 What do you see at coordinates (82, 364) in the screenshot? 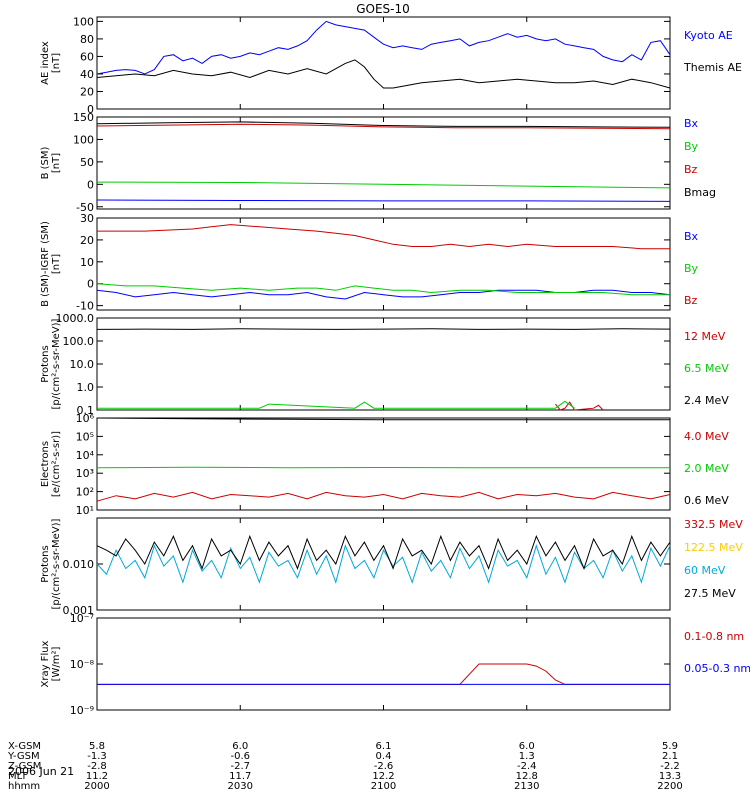
I see `y-tick-label: 10.0` at bounding box center [82, 364].